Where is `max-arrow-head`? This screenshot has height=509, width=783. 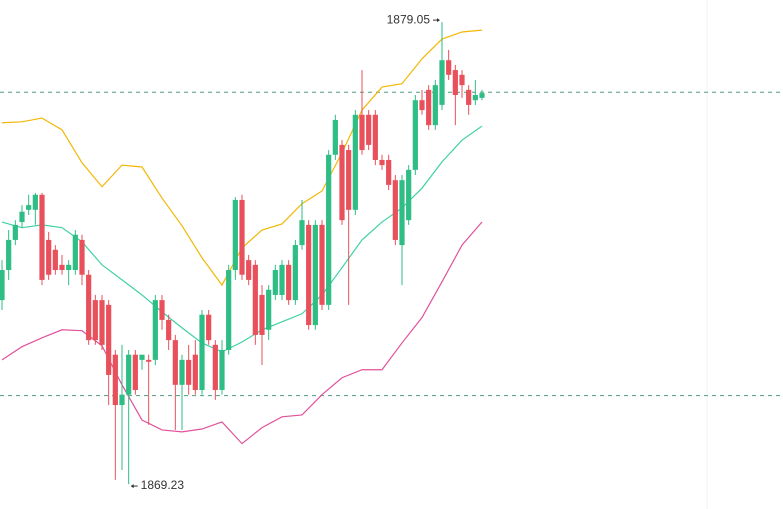
max-arrow-head is located at coordinates (438, 20).